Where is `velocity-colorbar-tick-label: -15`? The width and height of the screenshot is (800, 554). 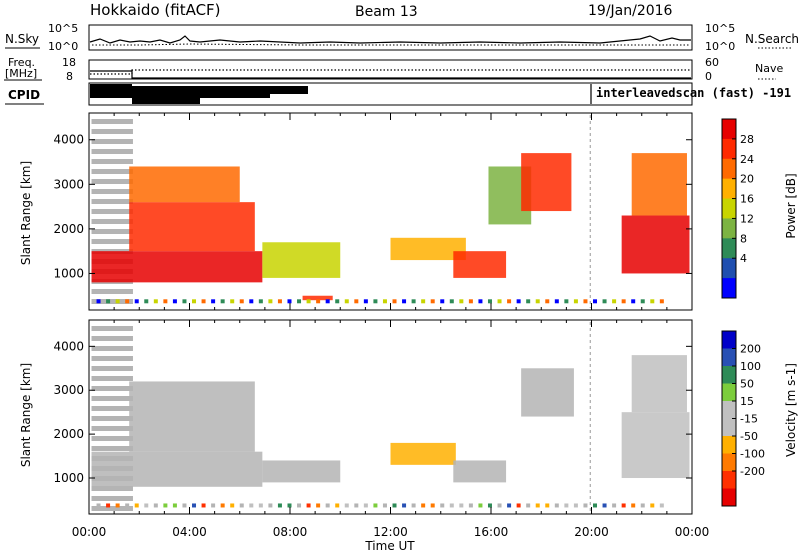 velocity-colorbar-tick-label: -15 is located at coordinates (749, 419).